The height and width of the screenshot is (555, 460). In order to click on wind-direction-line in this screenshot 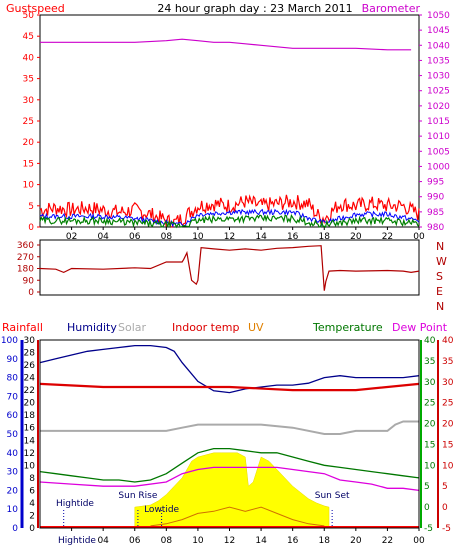, I will do `click(229, 268)`.